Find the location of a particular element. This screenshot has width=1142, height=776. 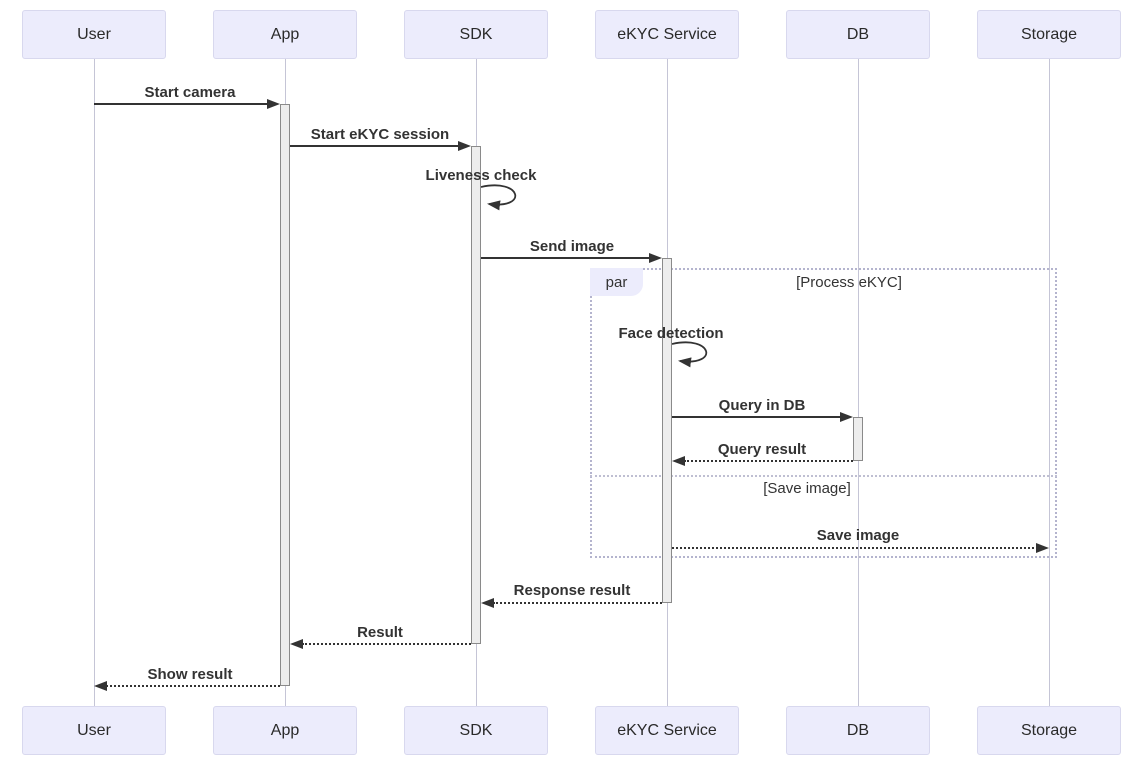

message-arrow-start-ekyc-session is located at coordinates (375, 146).